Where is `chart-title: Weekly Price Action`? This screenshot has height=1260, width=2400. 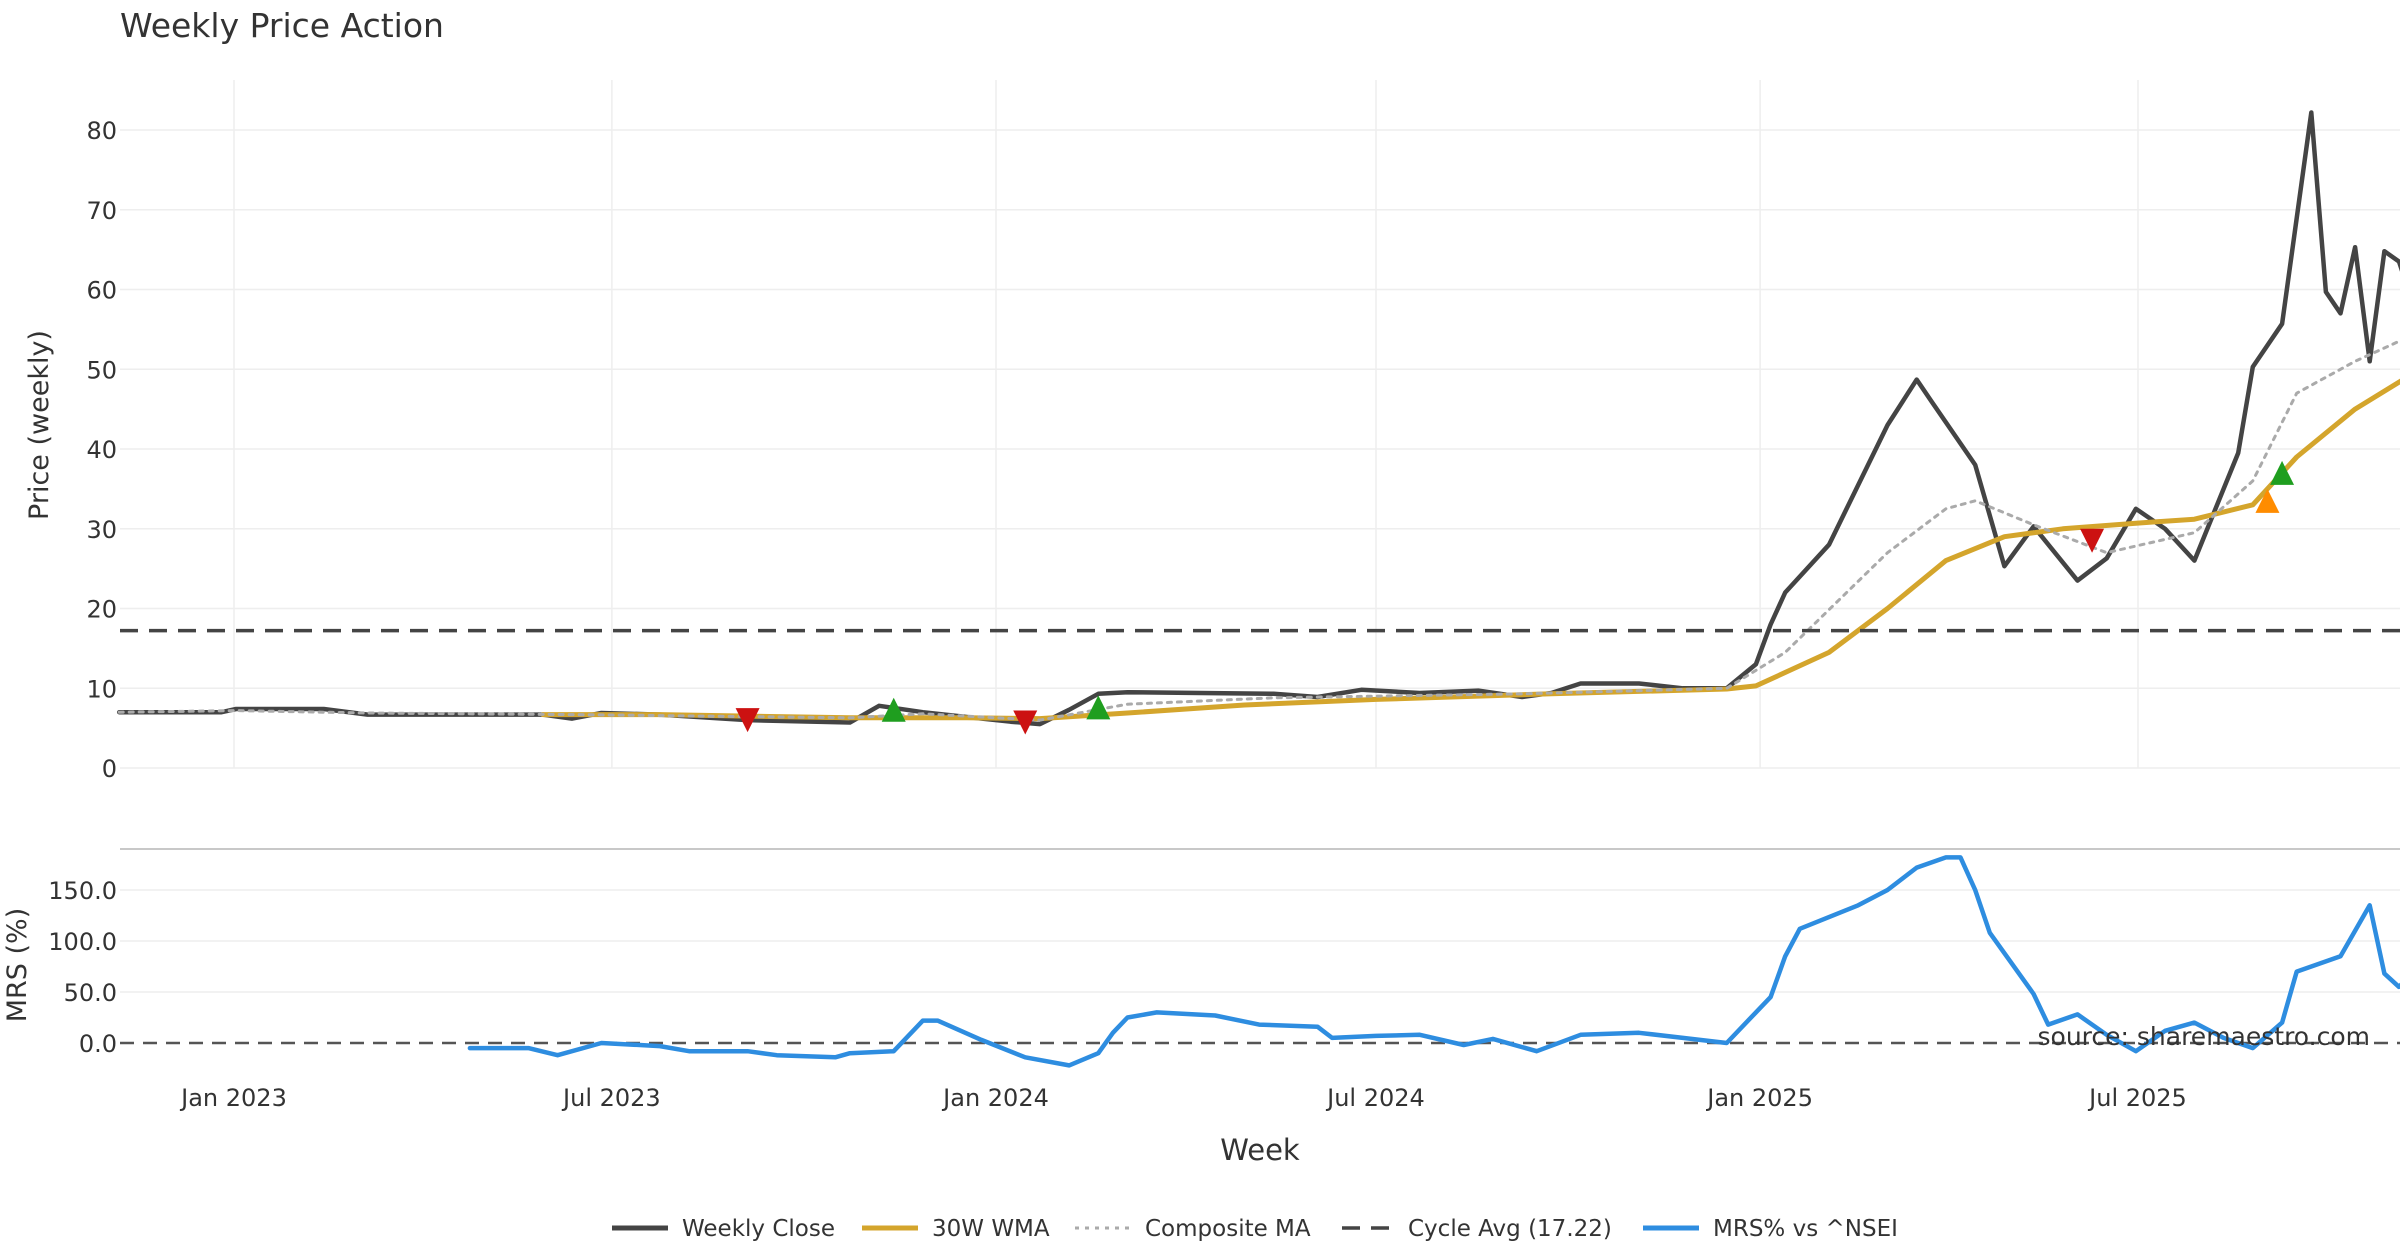 chart-title: Weekly Price Action is located at coordinates (282, 25).